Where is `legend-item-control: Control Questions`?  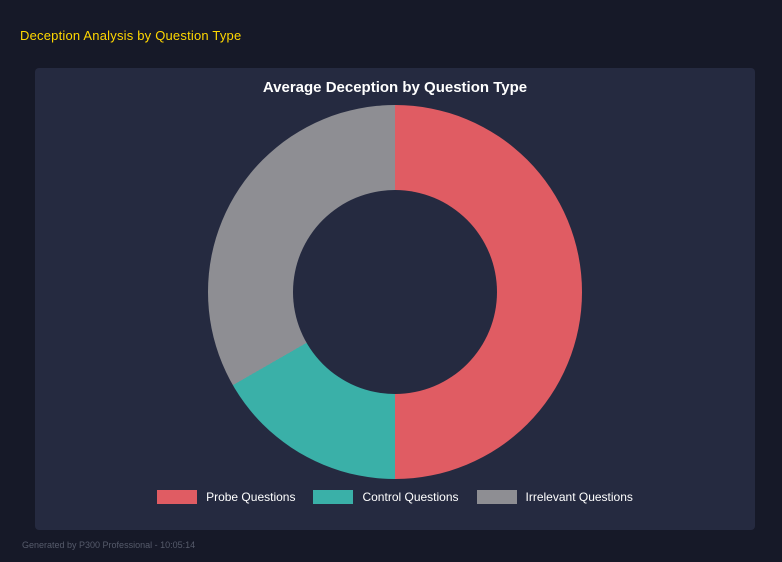
legend-item-control: Control Questions is located at coordinates (386, 497).